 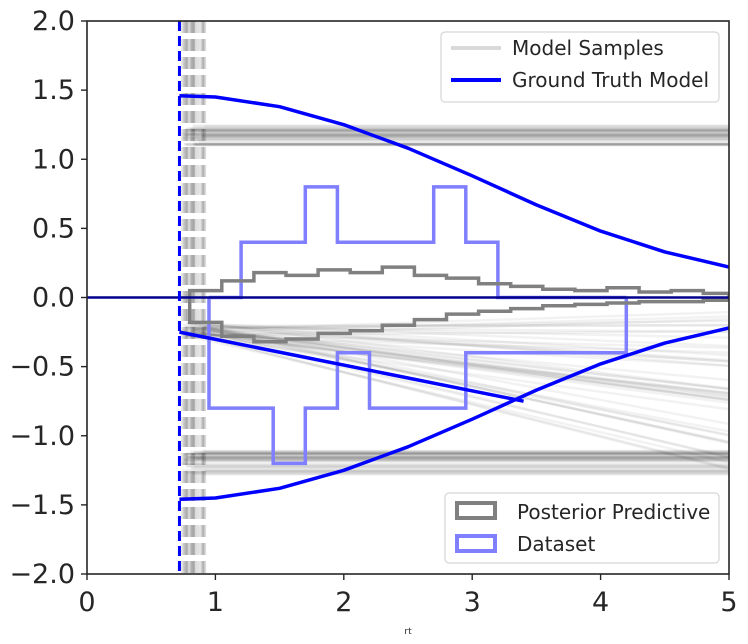 I want to click on x-tick-label: 2, so click(x=343, y=602).